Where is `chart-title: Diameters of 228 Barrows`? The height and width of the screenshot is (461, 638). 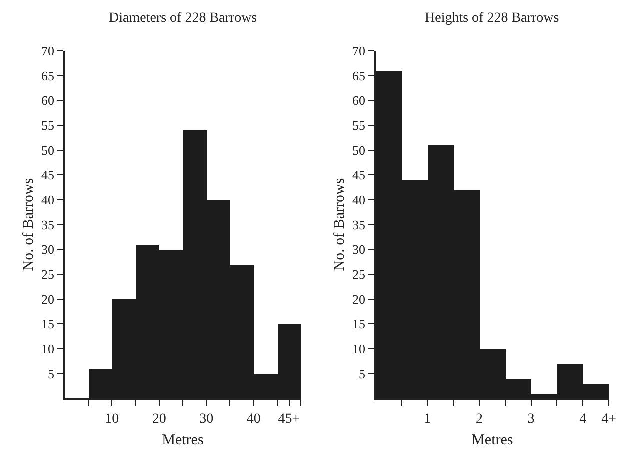
chart-title: Diameters of 228 Barrows is located at coordinates (183, 18).